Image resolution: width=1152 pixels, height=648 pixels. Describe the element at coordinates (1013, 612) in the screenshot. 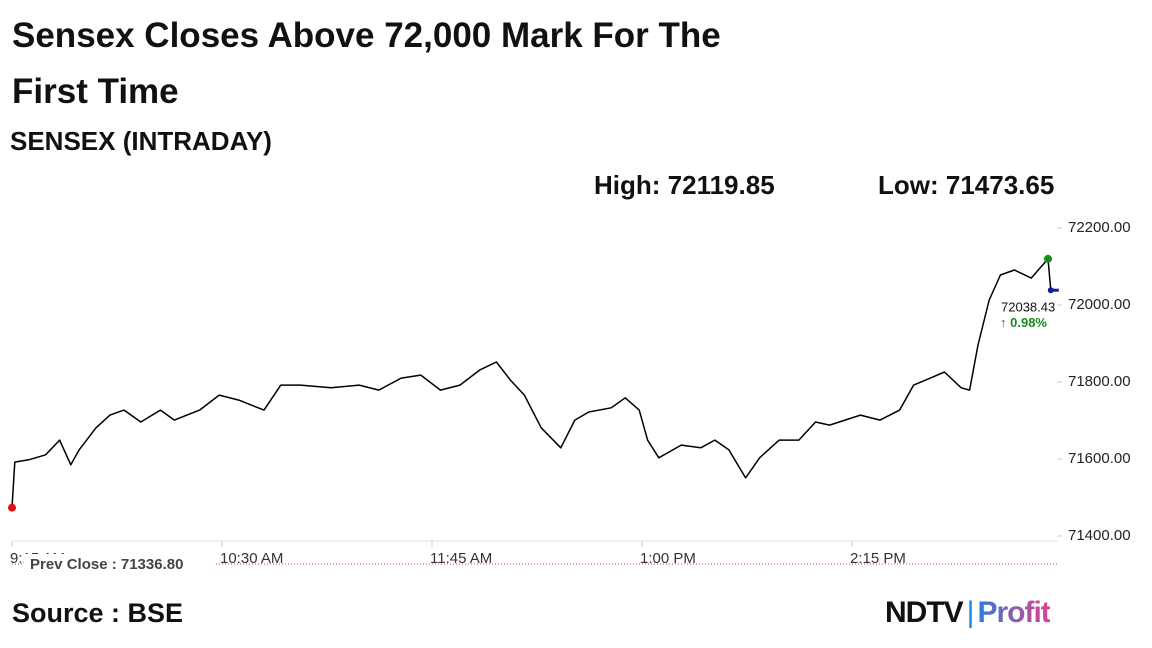

I see `logo-product: Profit` at that location.